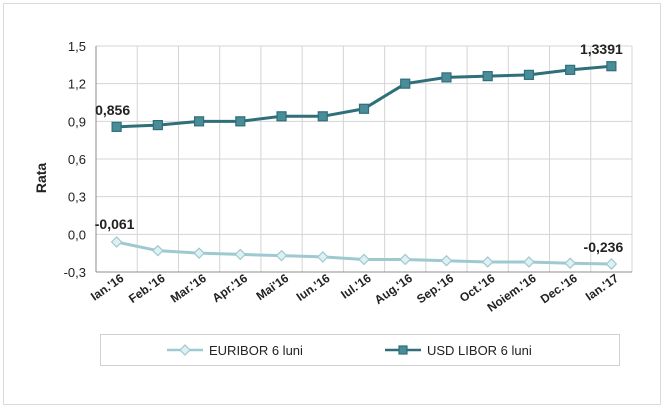  Describe the element at coordinates (75, 272) in the screenshot. I see `y-tick-label: -0,3` at that location.